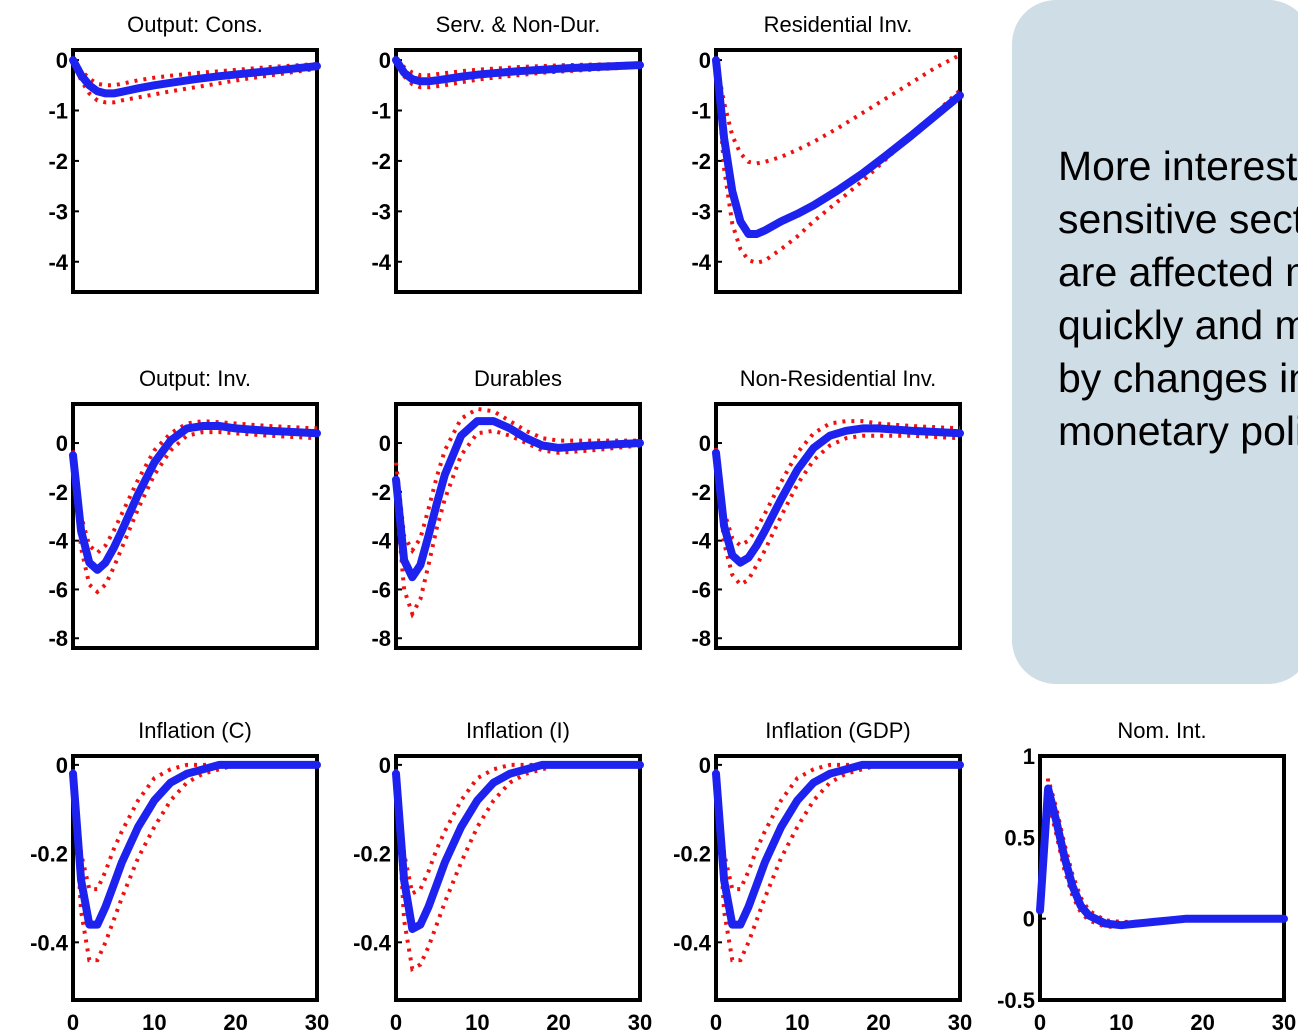 The height and width of the screenshot is (1034, 1298). I want to click on subplot: Non-Residential Inv. 0 -2 -4 -6 -8, so click(827, 508).